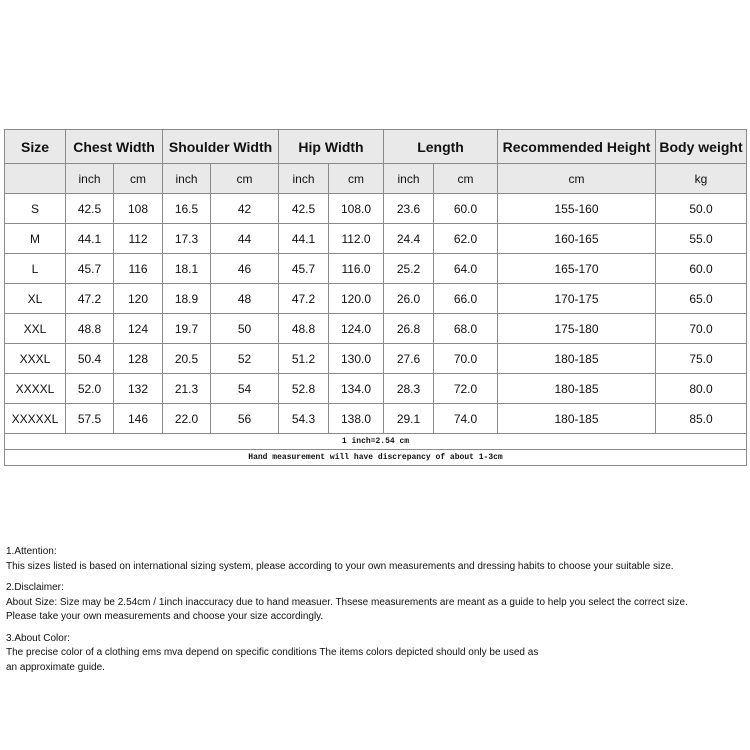 The height and width of the screenshot is (750, 750). What do you see at coordinates (187, 328) in the screenshot?
I see `value-cell: 19.7` at bounding box center [187, 328].